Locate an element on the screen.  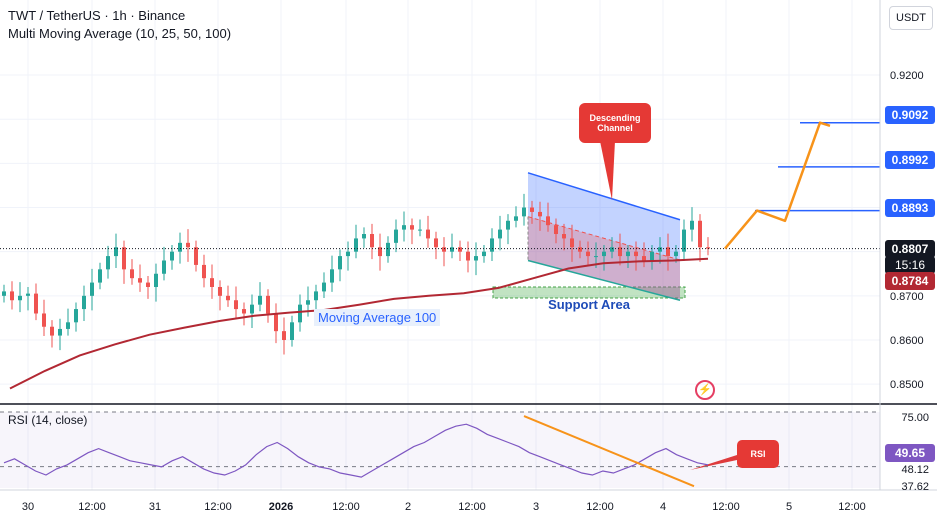
x-tick-label: 31 is located at coordinates (155, 507).